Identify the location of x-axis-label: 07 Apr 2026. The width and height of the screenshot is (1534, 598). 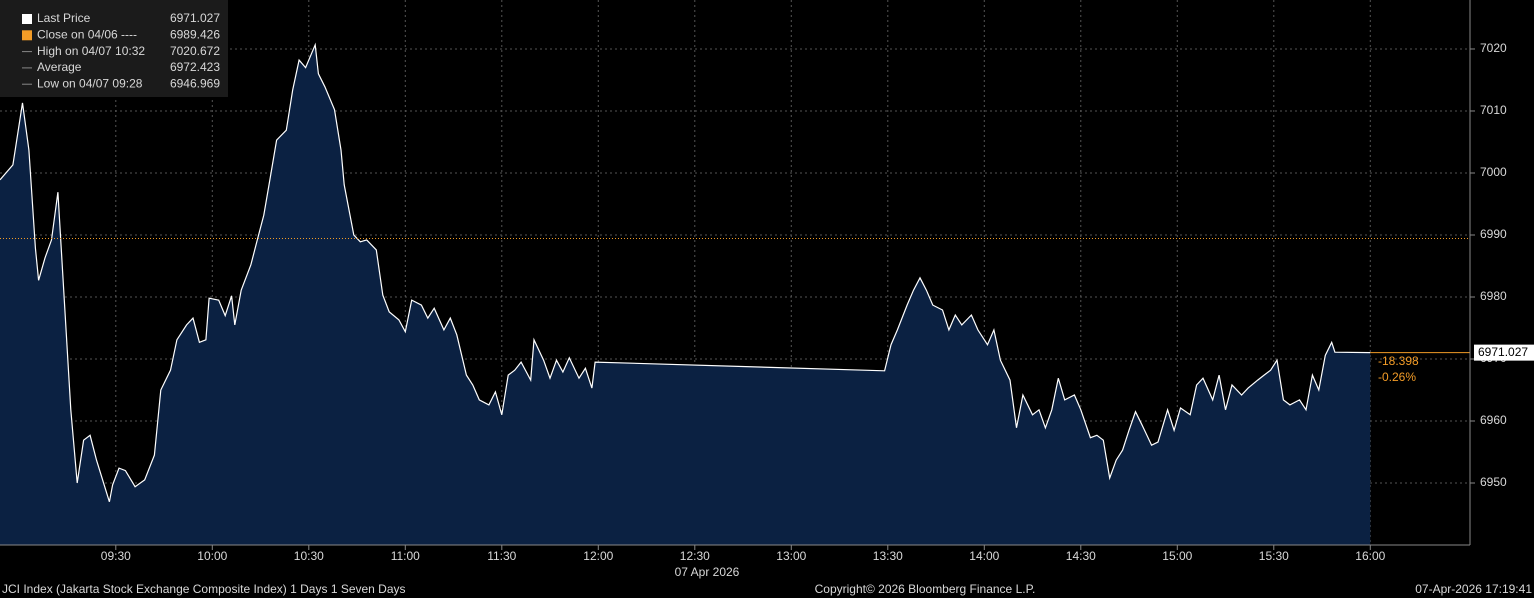
(707, 572).